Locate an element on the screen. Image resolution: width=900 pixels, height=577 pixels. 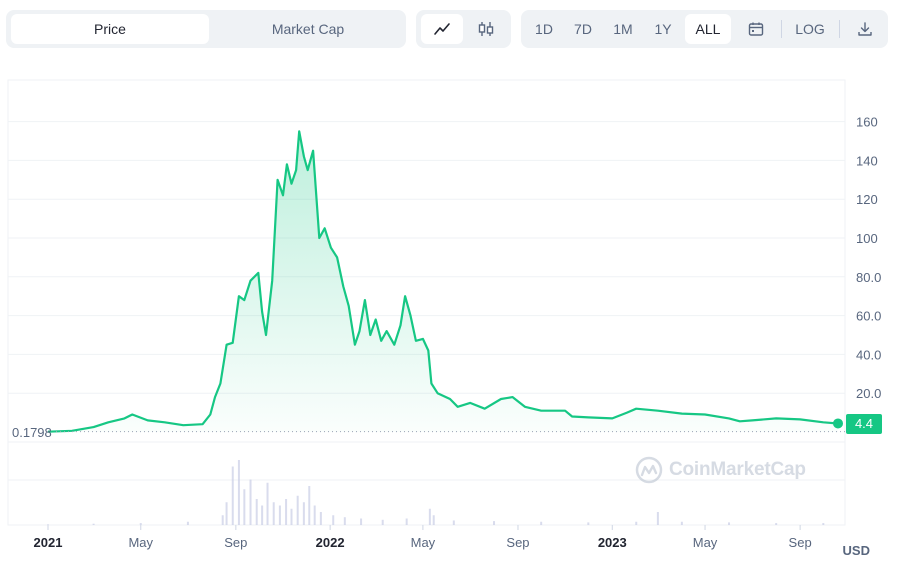
range-1d-button: 1D is located at coordinates (544, 29).